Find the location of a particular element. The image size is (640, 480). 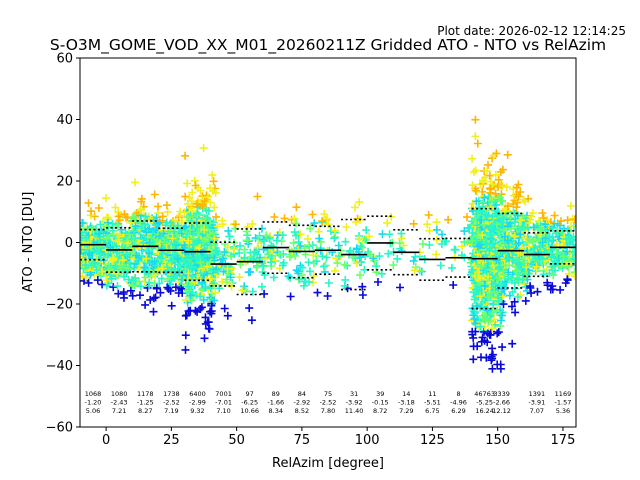

annotation-16-2: 12.12 is located at coordinates (501, 411).